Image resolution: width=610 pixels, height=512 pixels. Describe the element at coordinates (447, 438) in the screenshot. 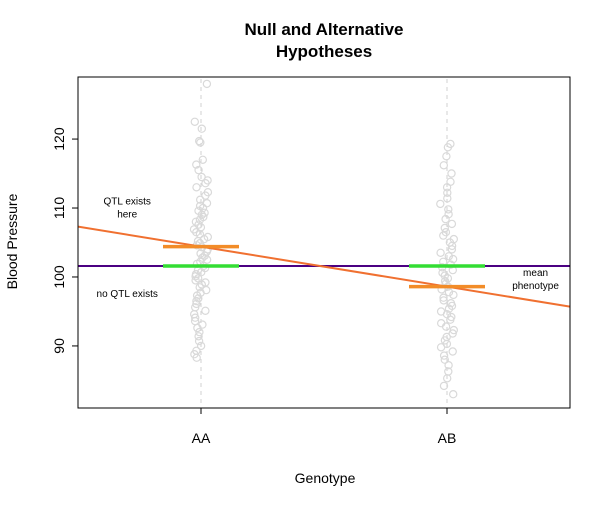

I see `x-tick-label: AB` at that location.